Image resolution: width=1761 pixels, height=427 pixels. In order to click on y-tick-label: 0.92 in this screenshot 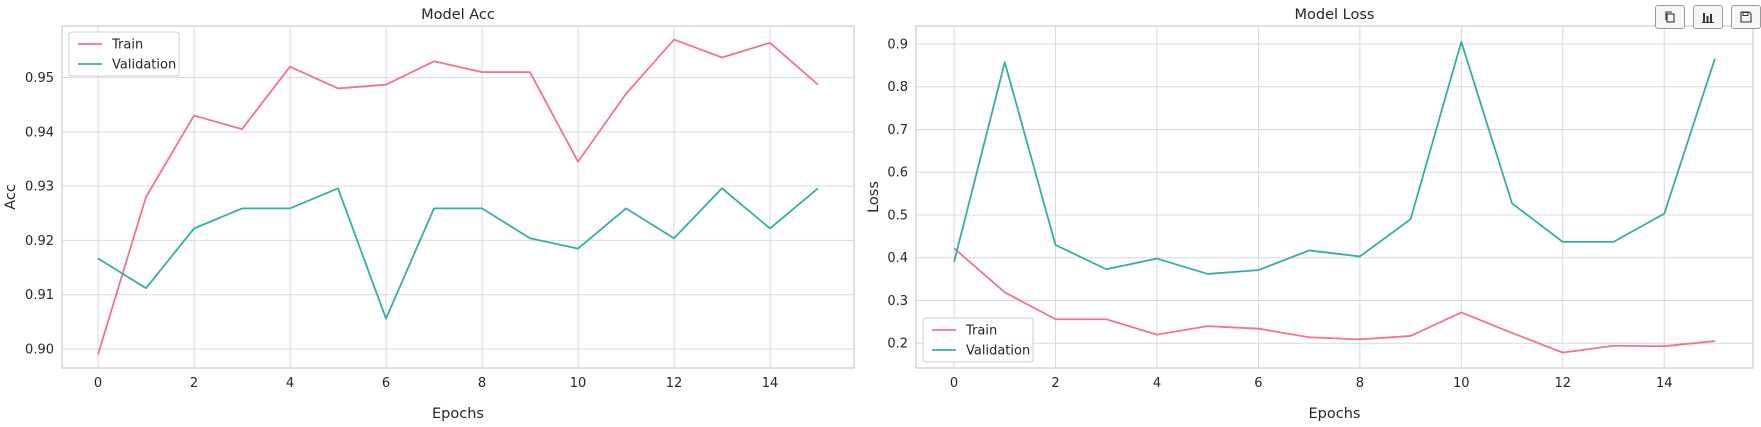, I will do `click(39, 241)`.